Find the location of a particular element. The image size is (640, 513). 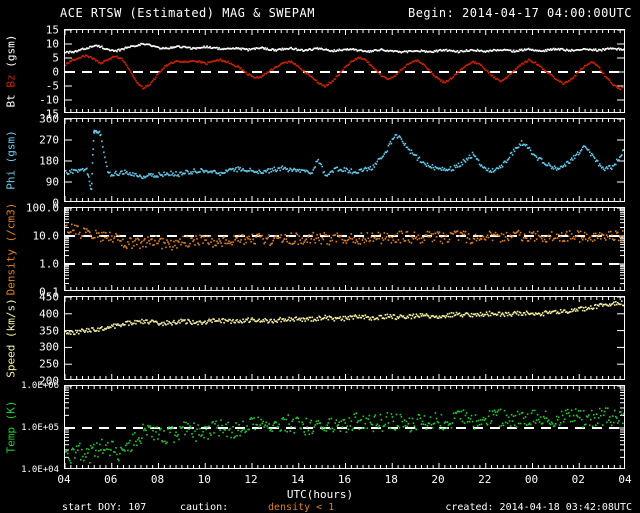

density-panel is located at coordinates (344, 249).